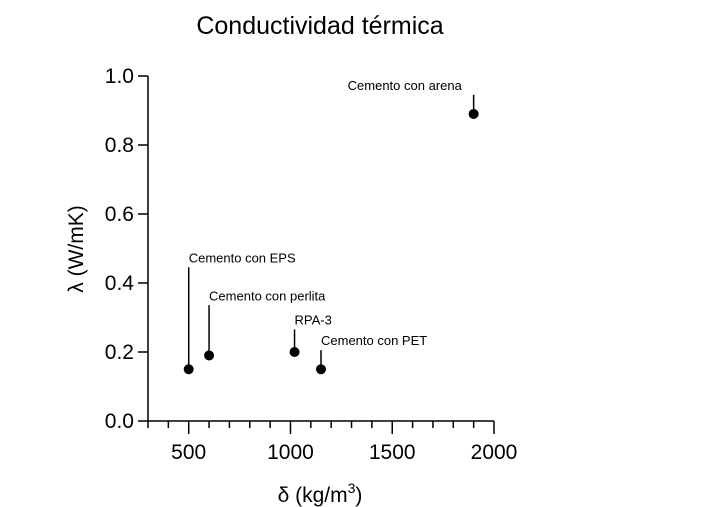 This screenshot has width=715, height=507. I want to click on y-tick-label: 1.0, so click(119, 76).